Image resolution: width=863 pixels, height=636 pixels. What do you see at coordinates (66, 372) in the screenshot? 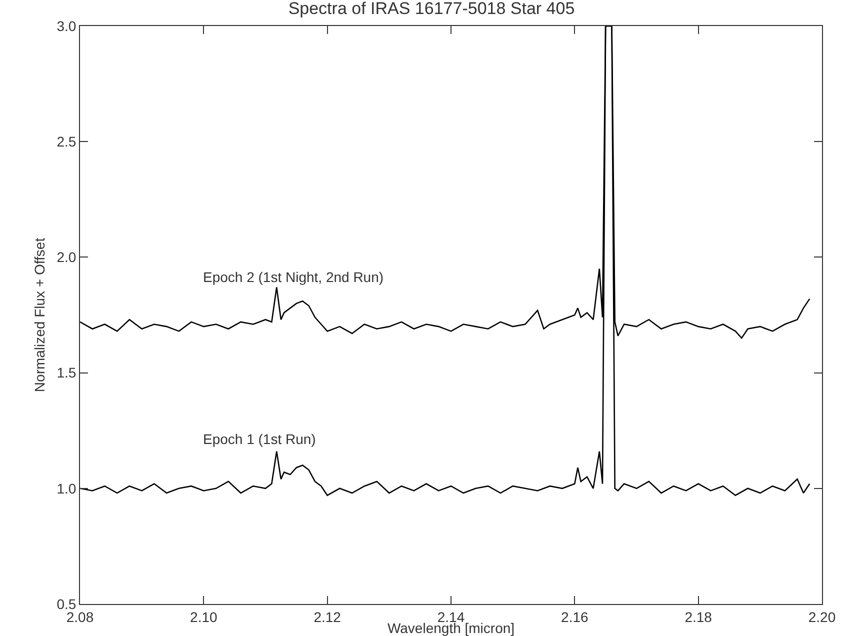
I see `y-tick-label: 1.5` at bounding box center [66, 372].